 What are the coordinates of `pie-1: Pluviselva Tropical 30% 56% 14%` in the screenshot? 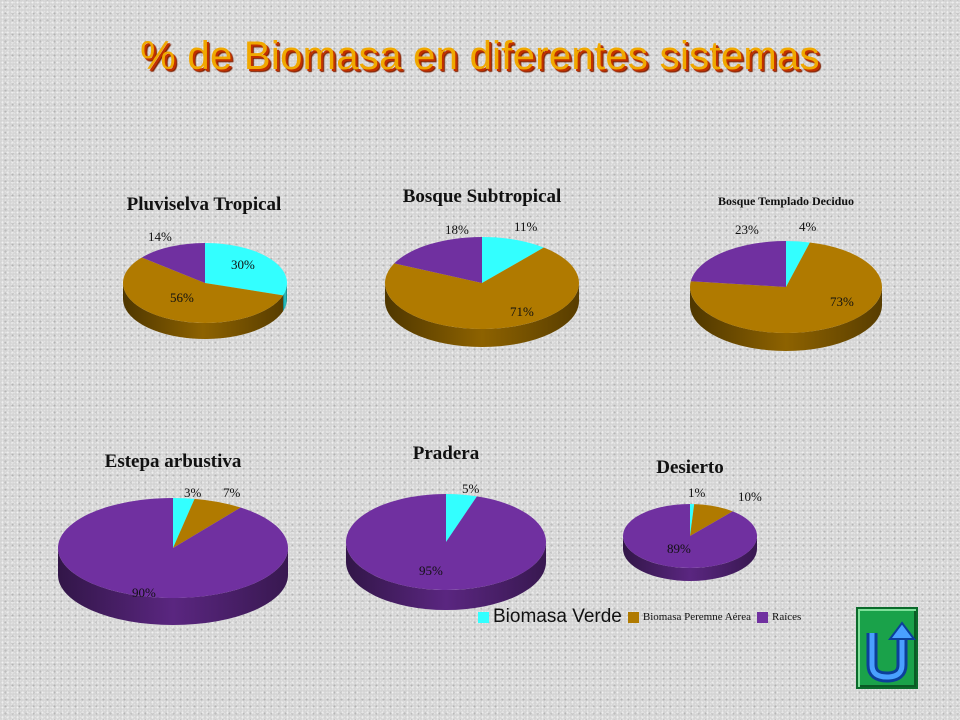 It's located at (204, 266).